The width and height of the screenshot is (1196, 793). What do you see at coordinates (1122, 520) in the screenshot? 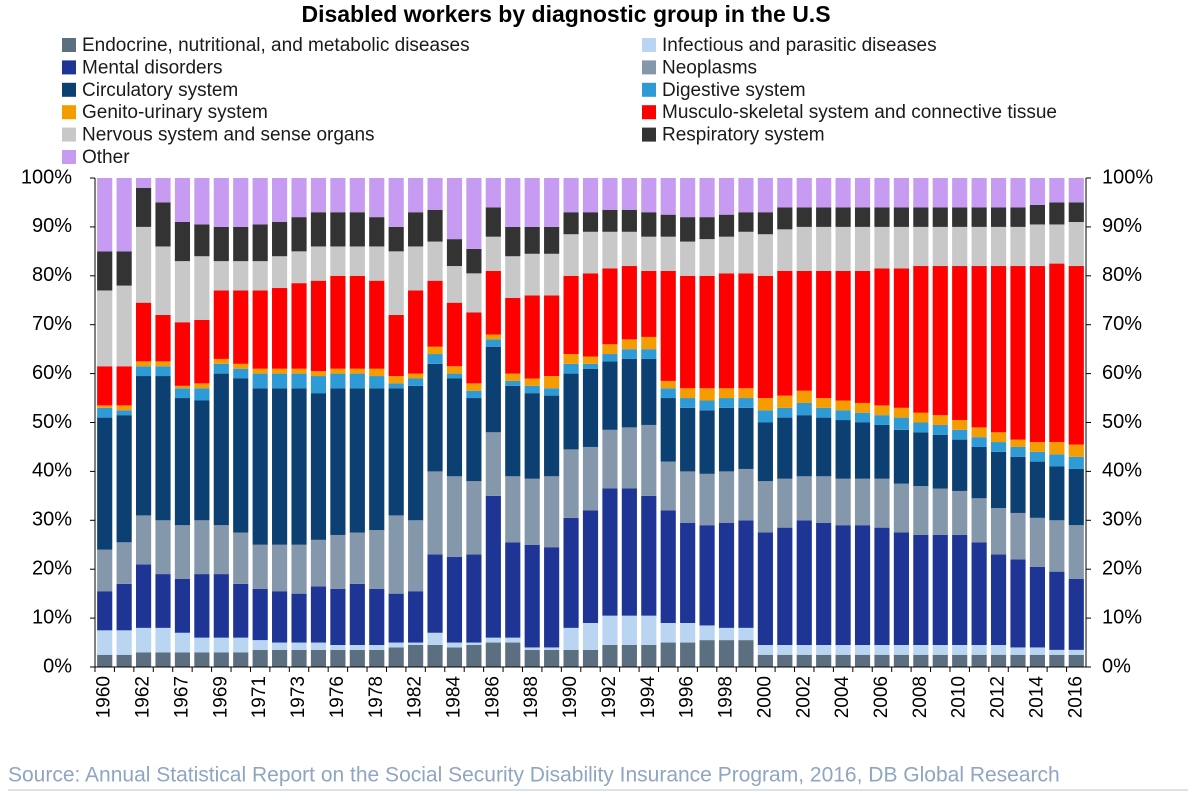
I see `y2-tick-label: 30%` at bounding box center [1122, 520].